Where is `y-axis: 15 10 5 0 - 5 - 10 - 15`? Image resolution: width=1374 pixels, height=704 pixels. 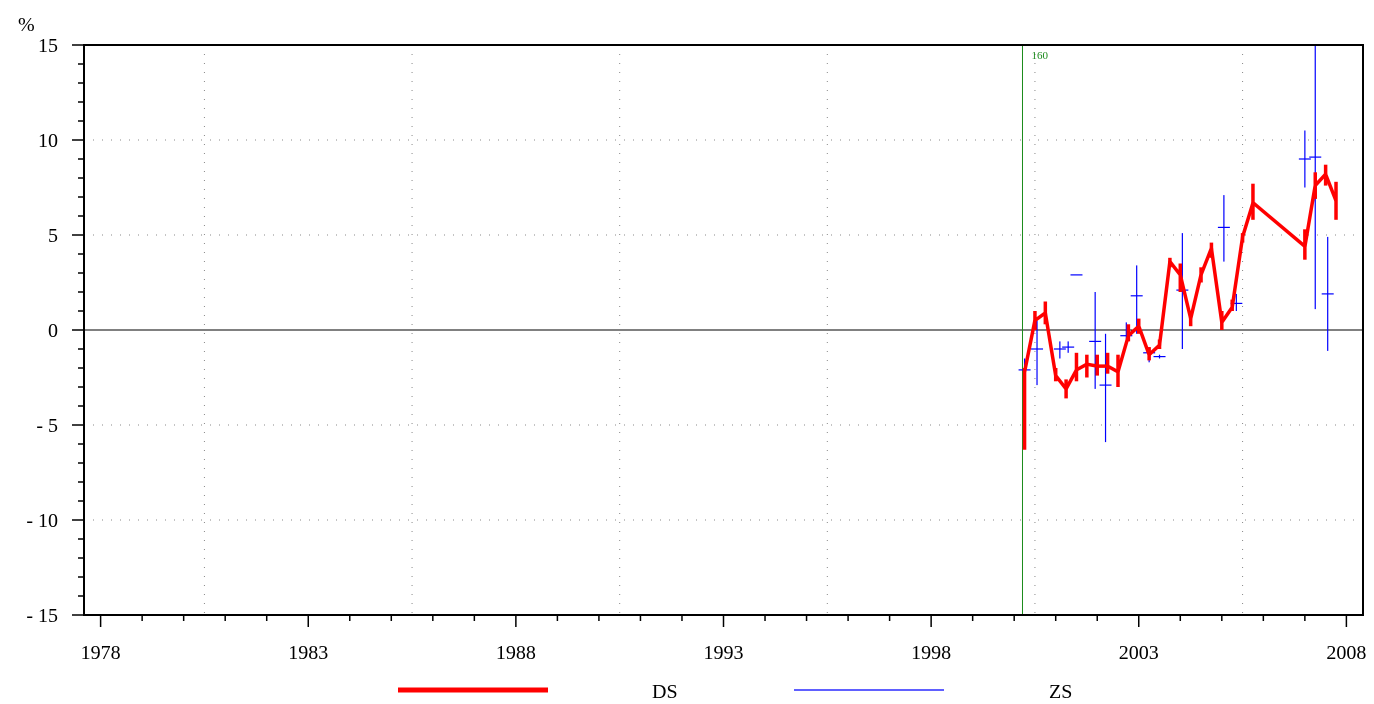 y-axis: 15 10 5 0 - 5 - 10 - 15 is located at coordinates (55, 331).